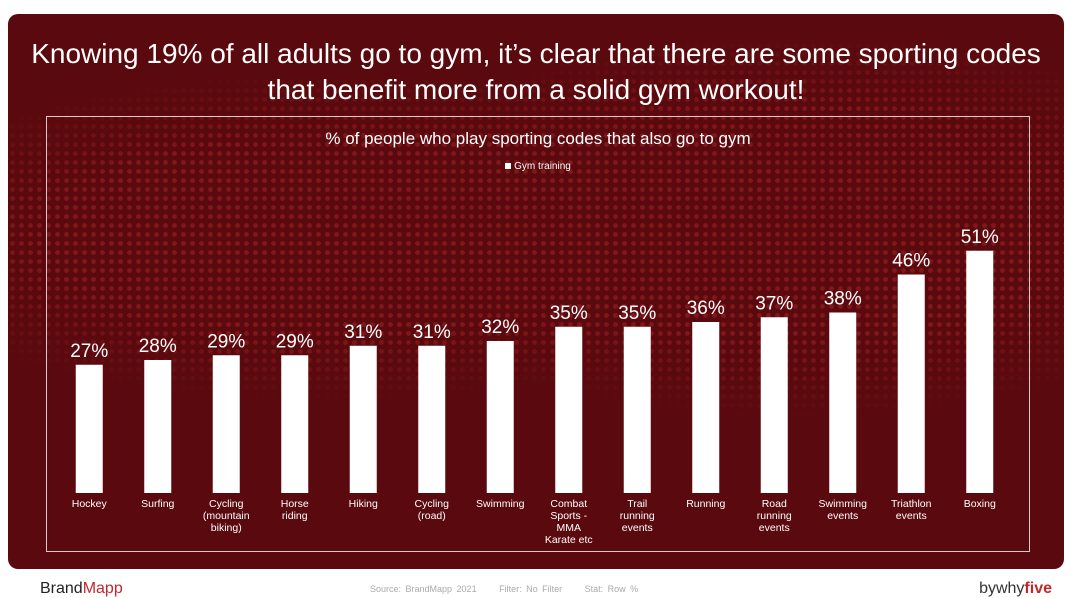  I want to click on brandmapp-logo: BrandMapp, so click(81, 588).